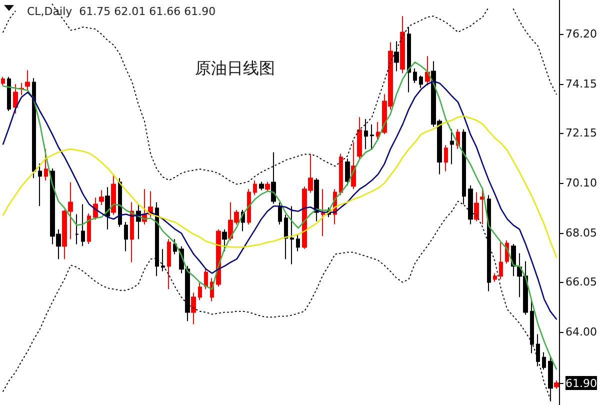 This screenshot has width=600, height=405. Describe the element at coordinates (582, 233) in the screenshot. I see `y-tick-label: 68.05` at that location.